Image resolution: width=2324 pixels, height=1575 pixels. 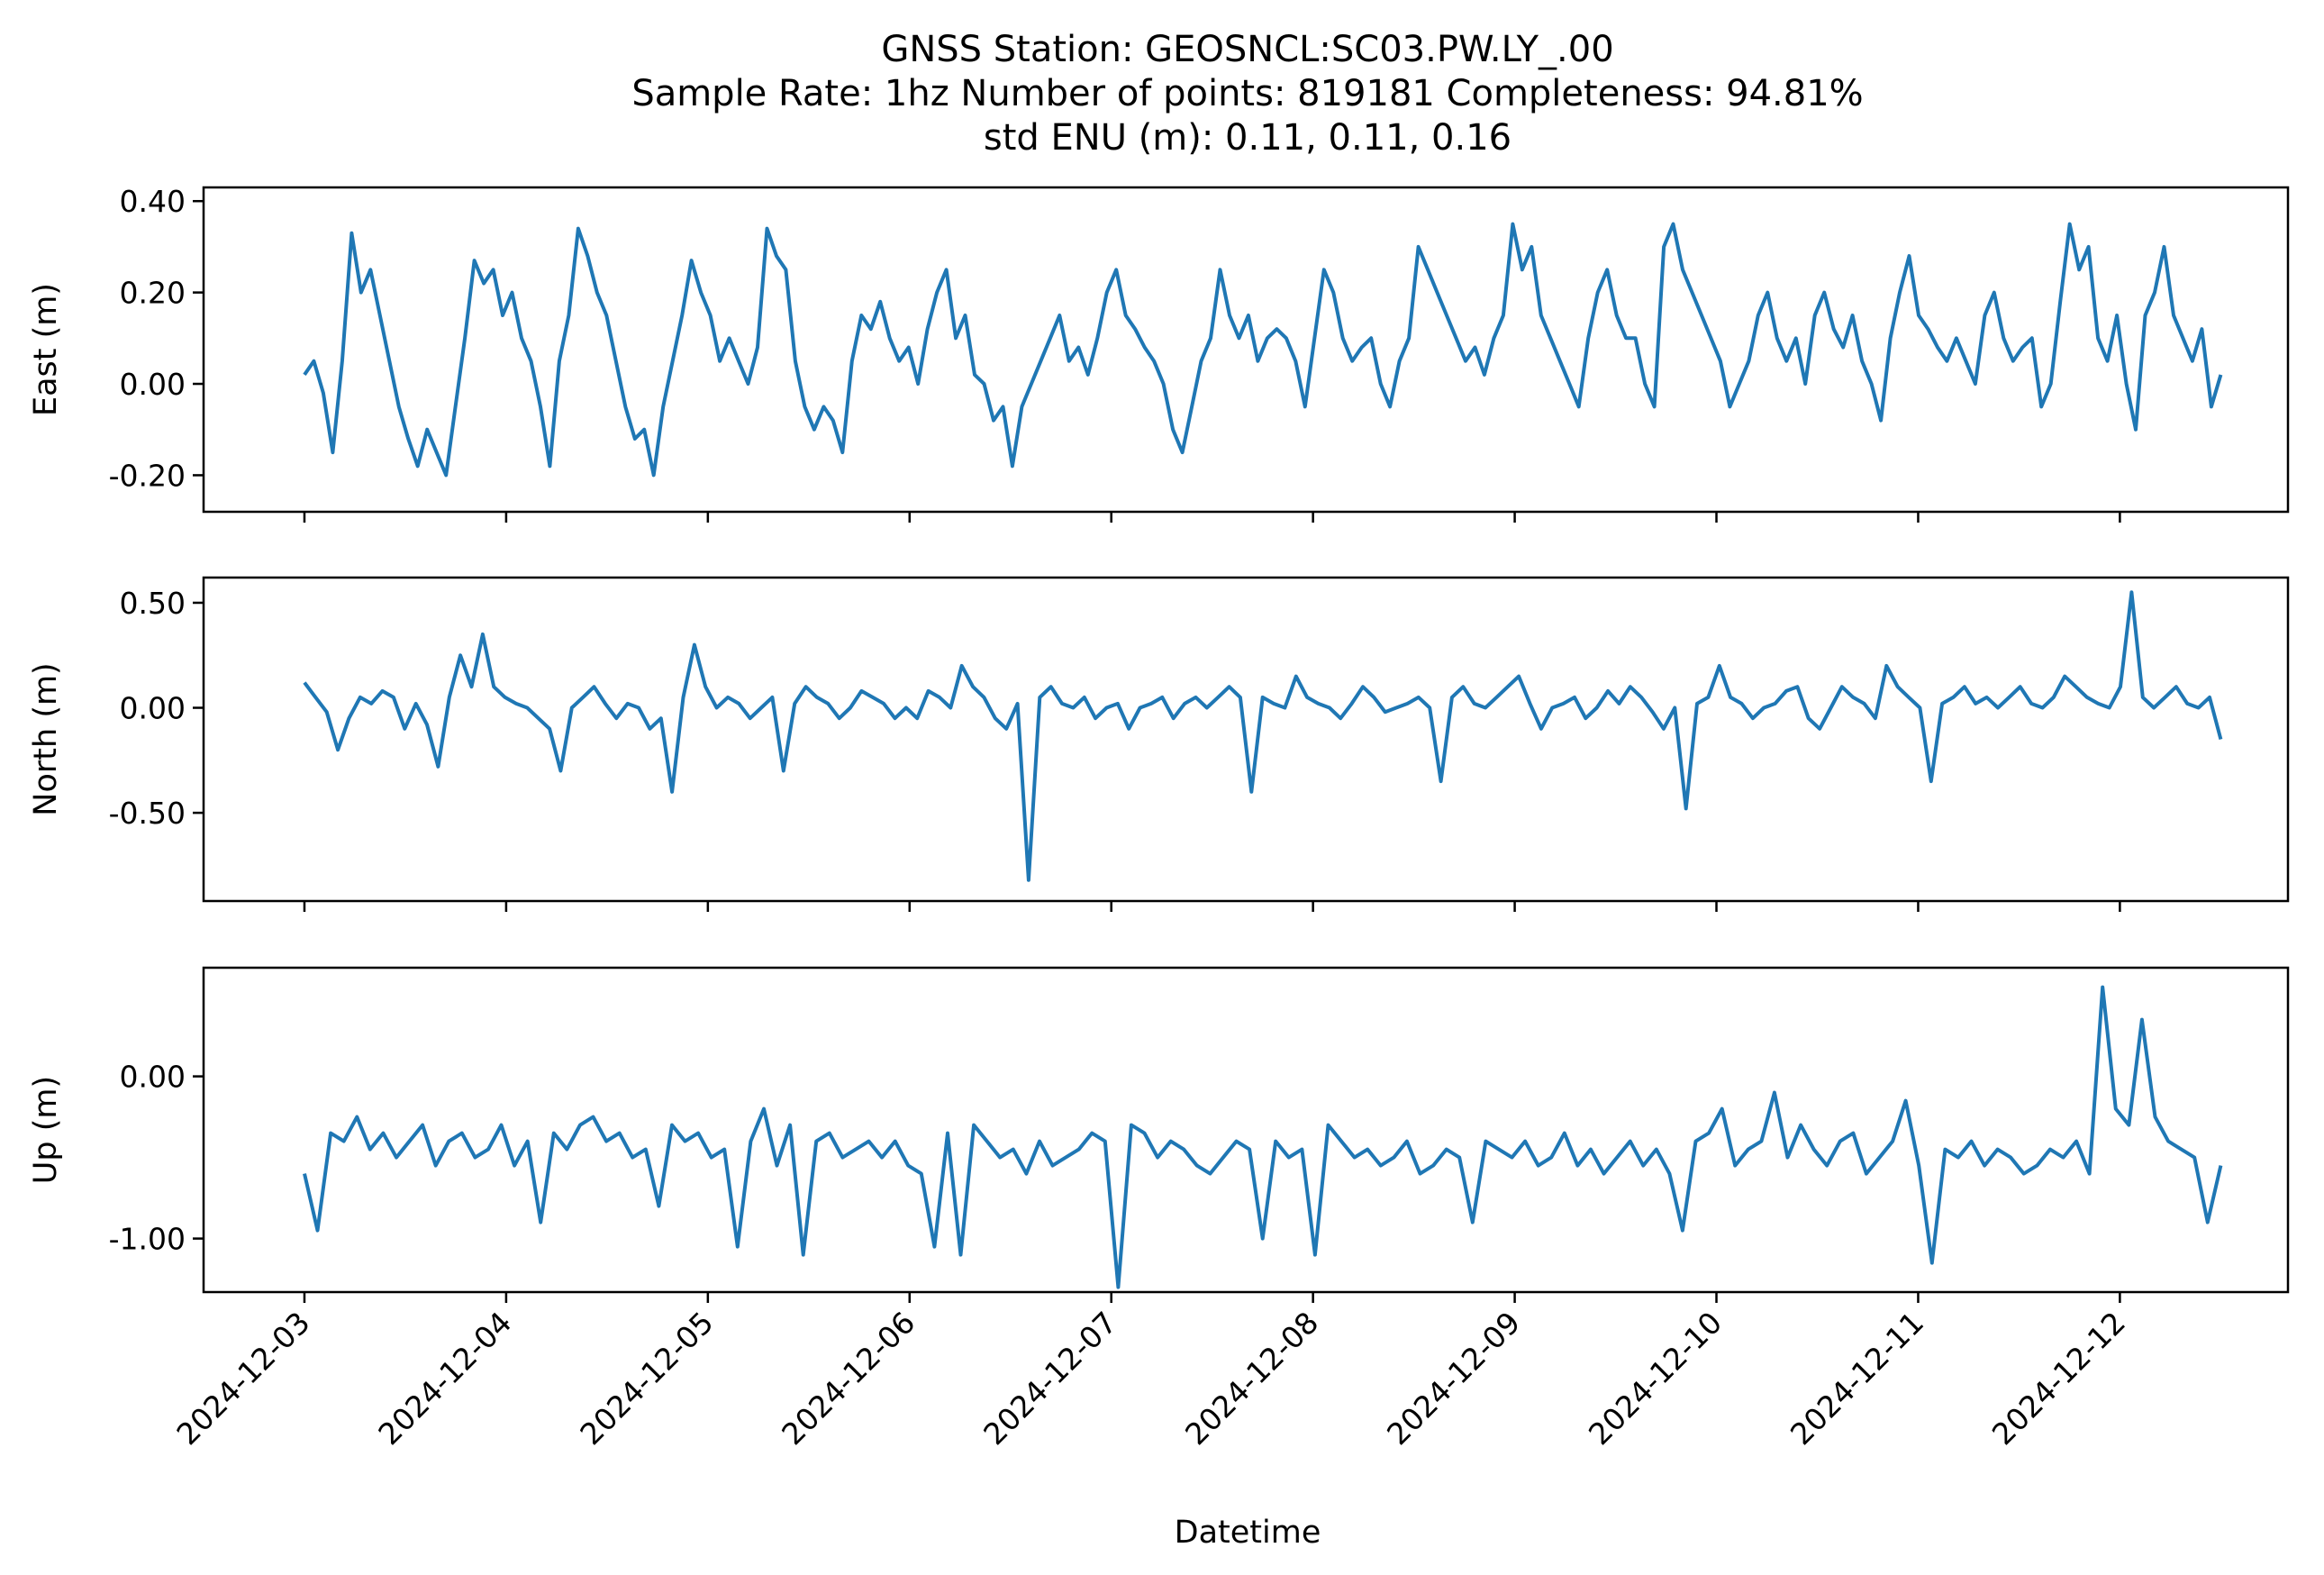 What do you see at coordinates (1454, 1378) in the screenshot?
I see `x-tick-label: 2024-12-09` at bounding box center [1454, 1378].